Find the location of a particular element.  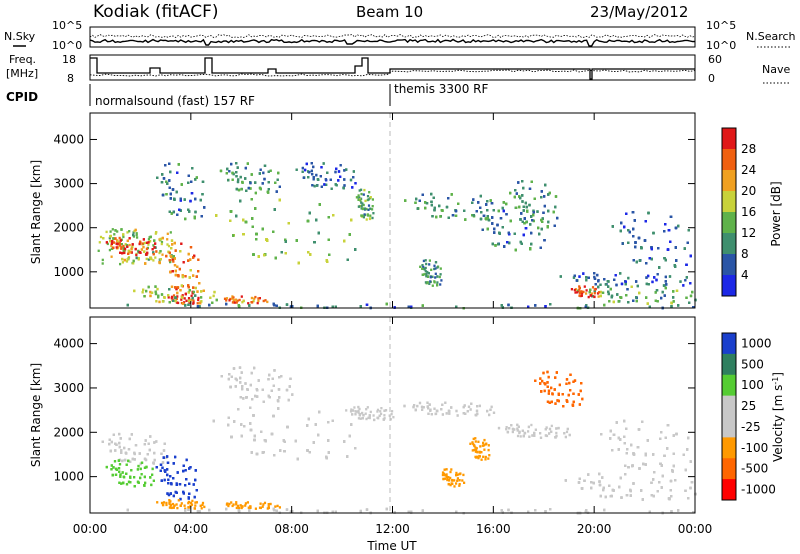

date-label: 23/May/2012 is located at coordinates (639, 12).